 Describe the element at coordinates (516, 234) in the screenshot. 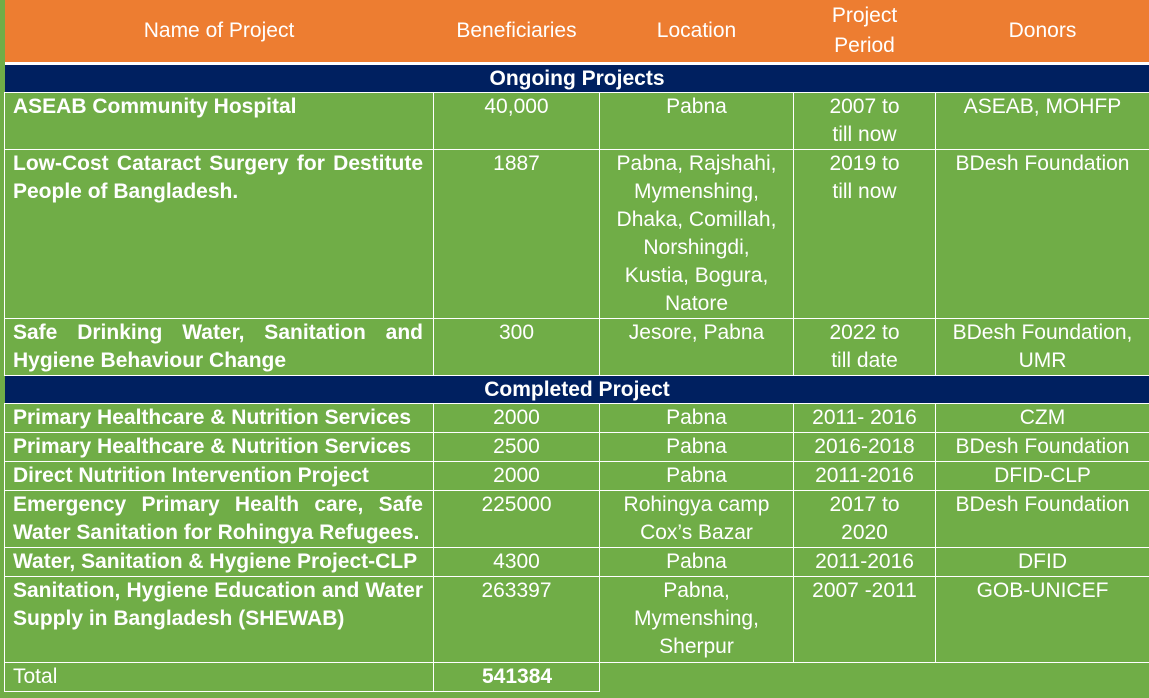

I see `cell-beneficiaries: 1887` at that location.